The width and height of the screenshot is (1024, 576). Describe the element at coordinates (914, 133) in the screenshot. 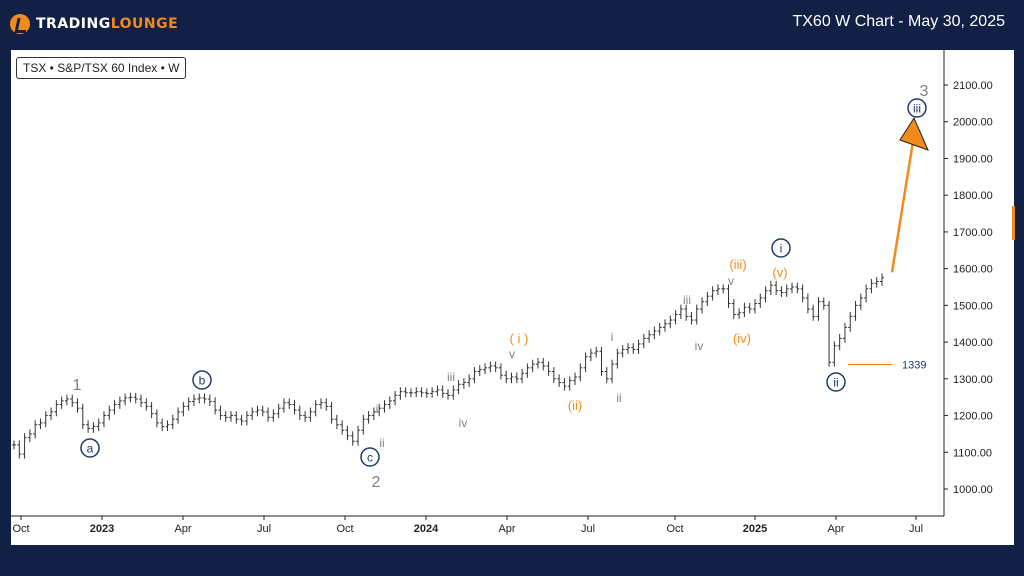

I see `target-arrow-head` at that location.